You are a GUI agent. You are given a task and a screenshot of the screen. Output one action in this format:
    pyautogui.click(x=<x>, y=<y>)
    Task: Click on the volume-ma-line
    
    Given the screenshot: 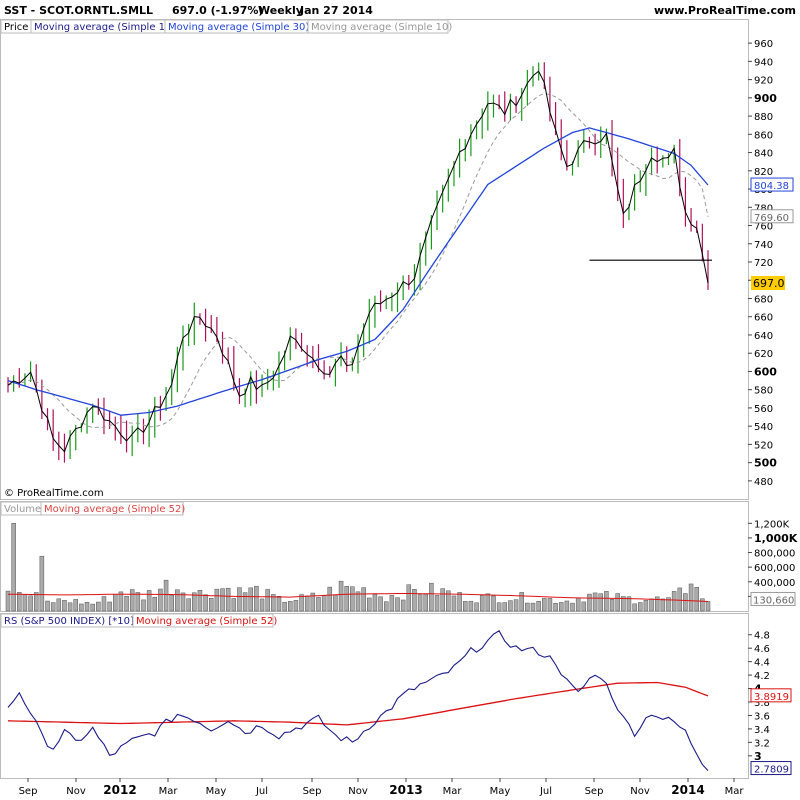 What is the action you would take?
    pyautogui.click(x=358, y=597)
    